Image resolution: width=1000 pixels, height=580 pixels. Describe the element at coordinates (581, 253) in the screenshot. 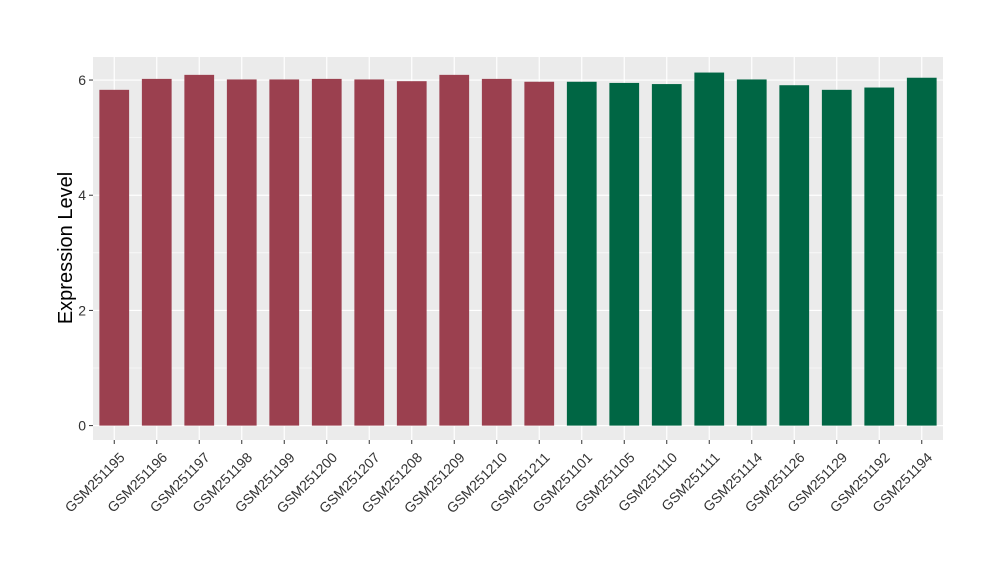

I see `bar-GSM251101` at that location.